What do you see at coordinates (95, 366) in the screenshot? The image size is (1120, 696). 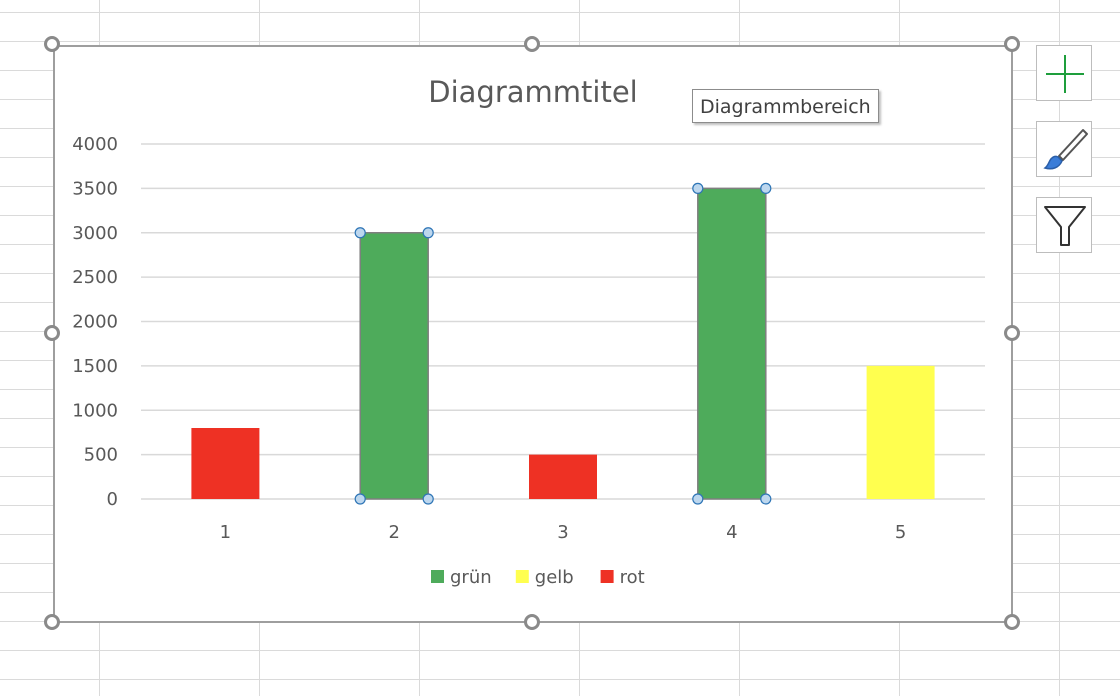 I see `y-tick-label: 1500` at bounding box center [95, 366].